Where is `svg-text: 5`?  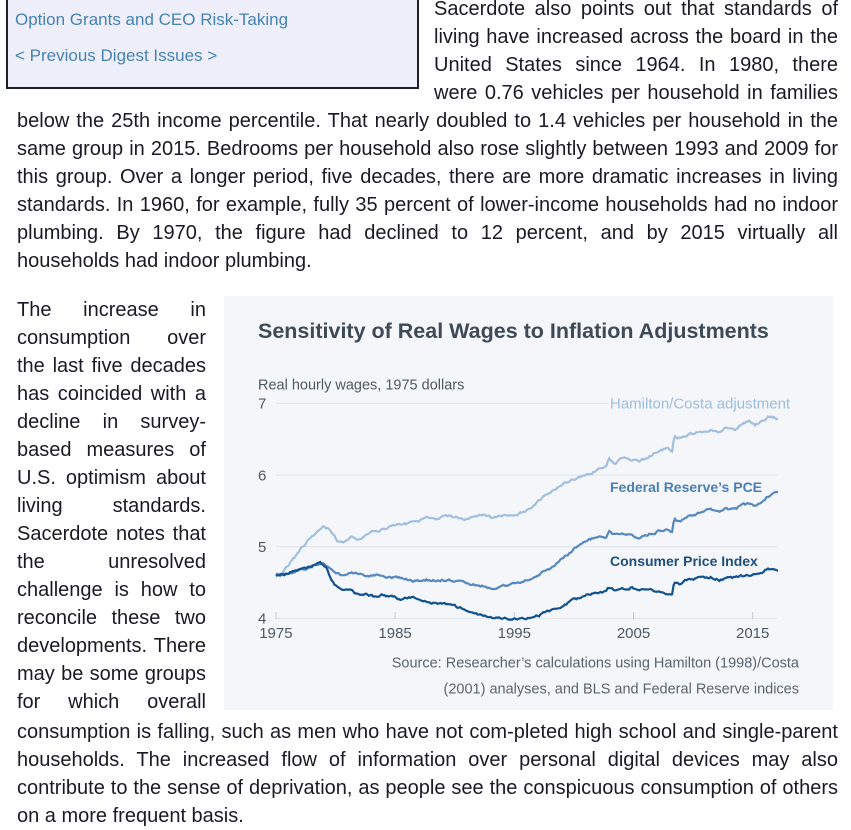 svg-text: 5 is located at coordinates (262, 547).